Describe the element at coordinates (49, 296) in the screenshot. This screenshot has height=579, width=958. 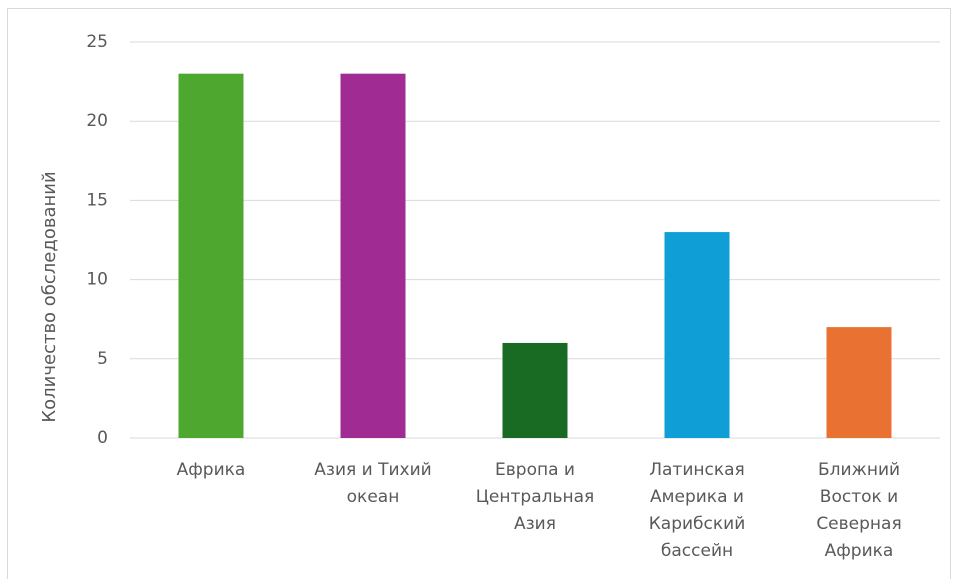
I see `y-axis-title: Количество обследований` at that location.